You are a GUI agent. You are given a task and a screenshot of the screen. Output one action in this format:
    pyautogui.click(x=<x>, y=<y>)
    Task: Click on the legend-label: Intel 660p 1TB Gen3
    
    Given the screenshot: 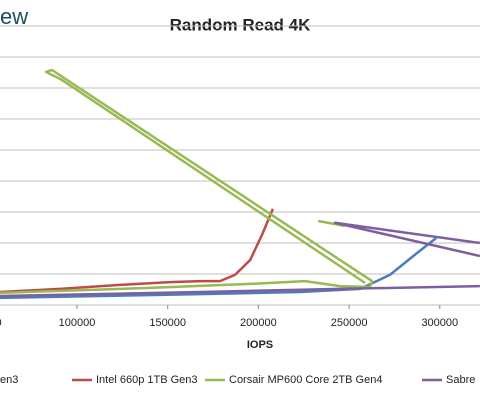 What is the action you would take?
    pyautogui.click(x=147, y=380)
    